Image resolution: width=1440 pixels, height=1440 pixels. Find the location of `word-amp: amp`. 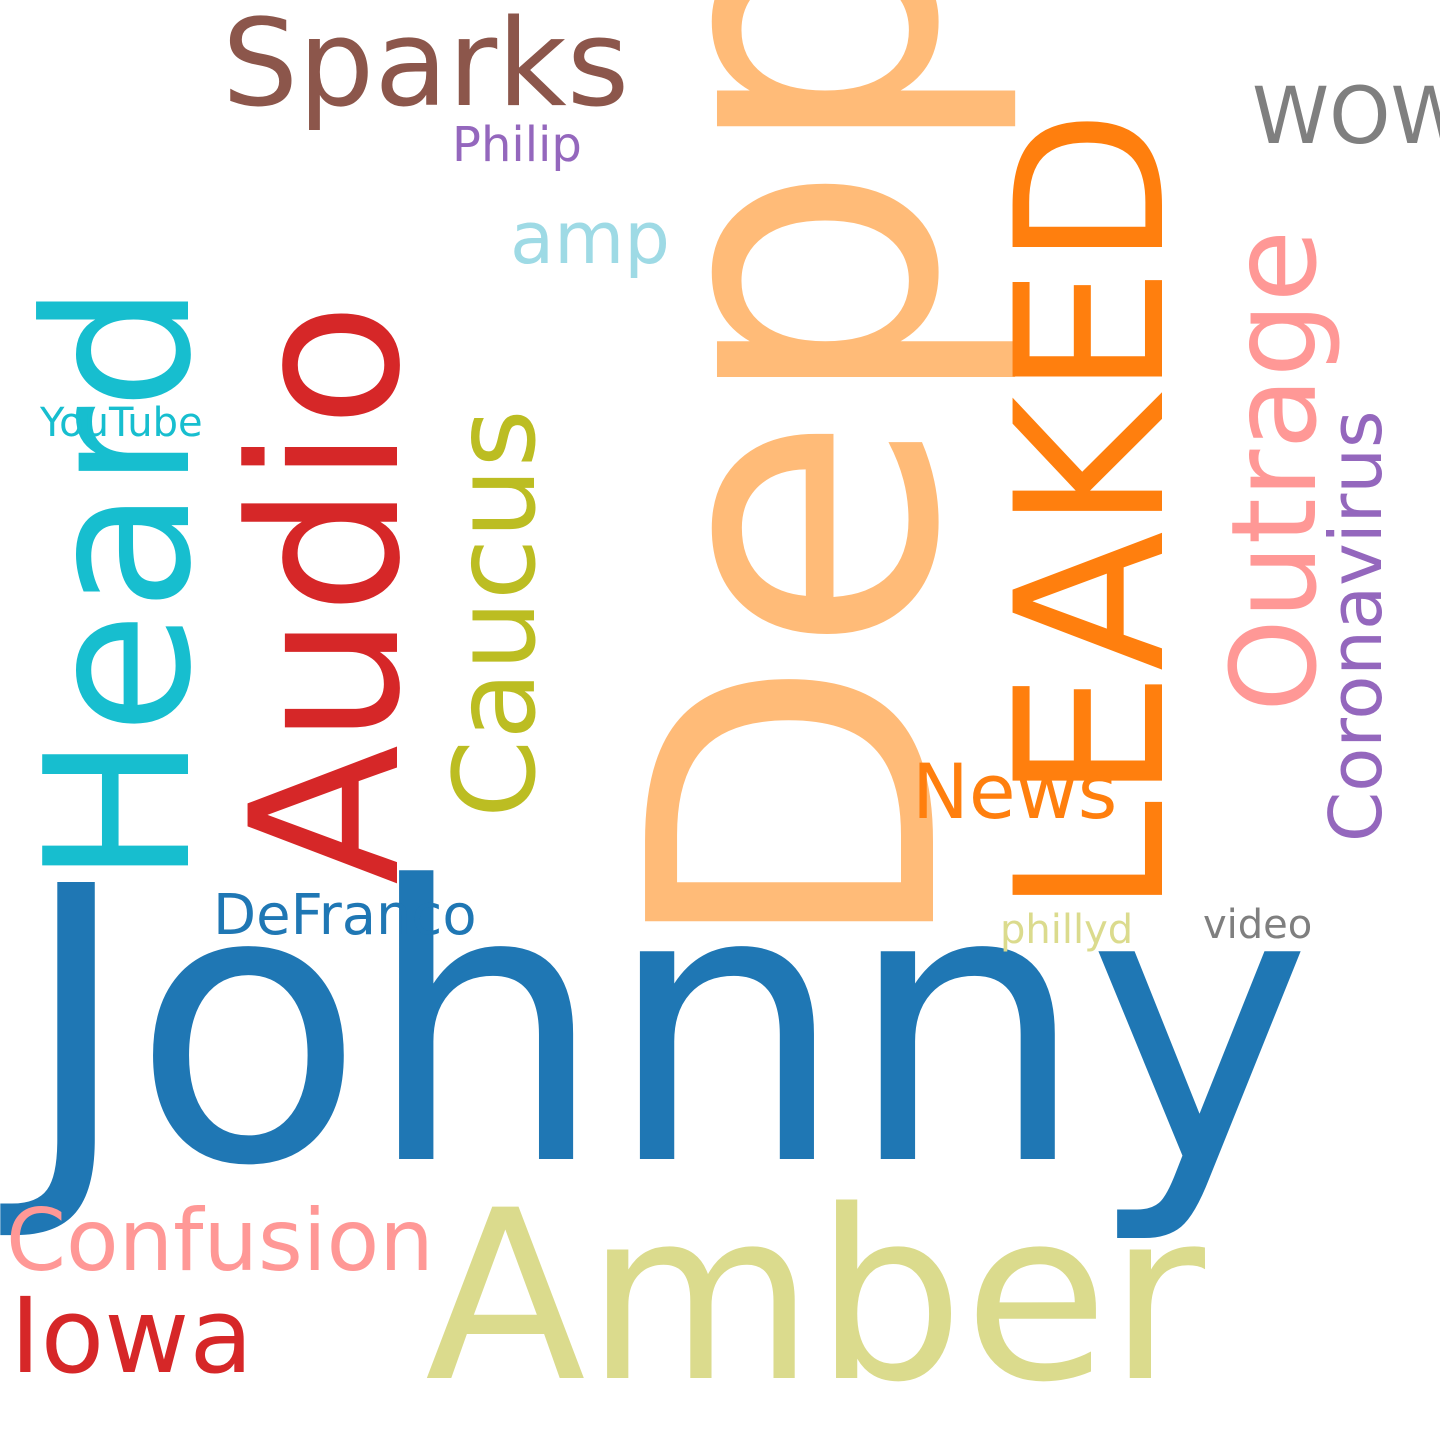

word-amp: amp is located at coordinates (590, 238).